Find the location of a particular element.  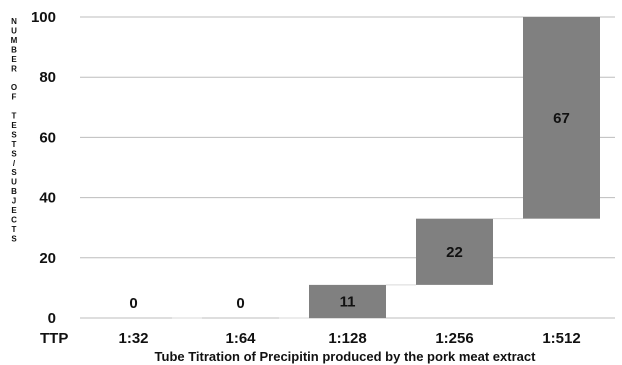

y-axis-title-char: R is located at coordinates (14, 68).